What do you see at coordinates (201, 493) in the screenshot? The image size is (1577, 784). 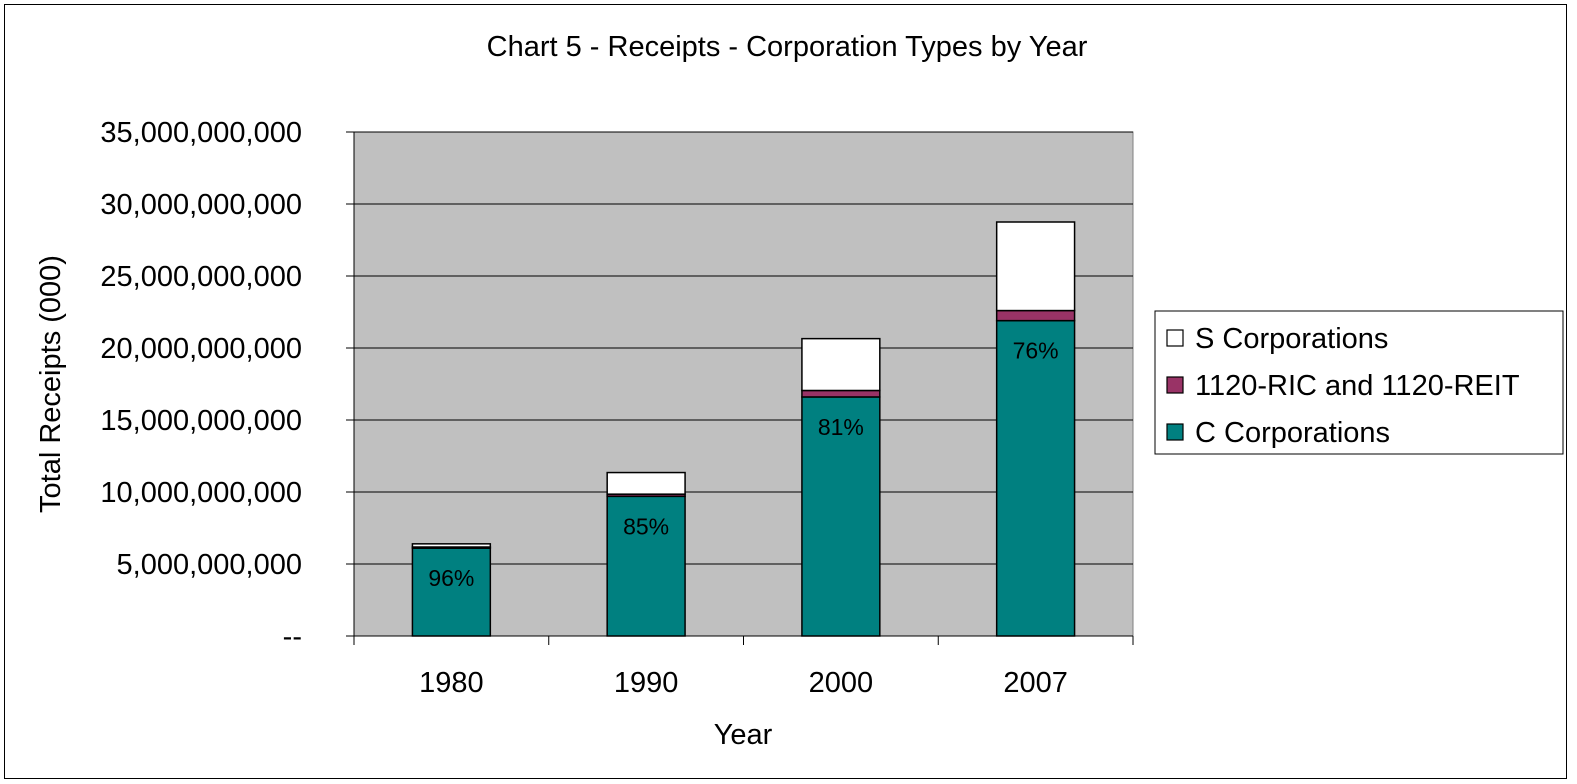 I see `y-tick-label: 10,000,000,000` at bounding box center [201, 493].